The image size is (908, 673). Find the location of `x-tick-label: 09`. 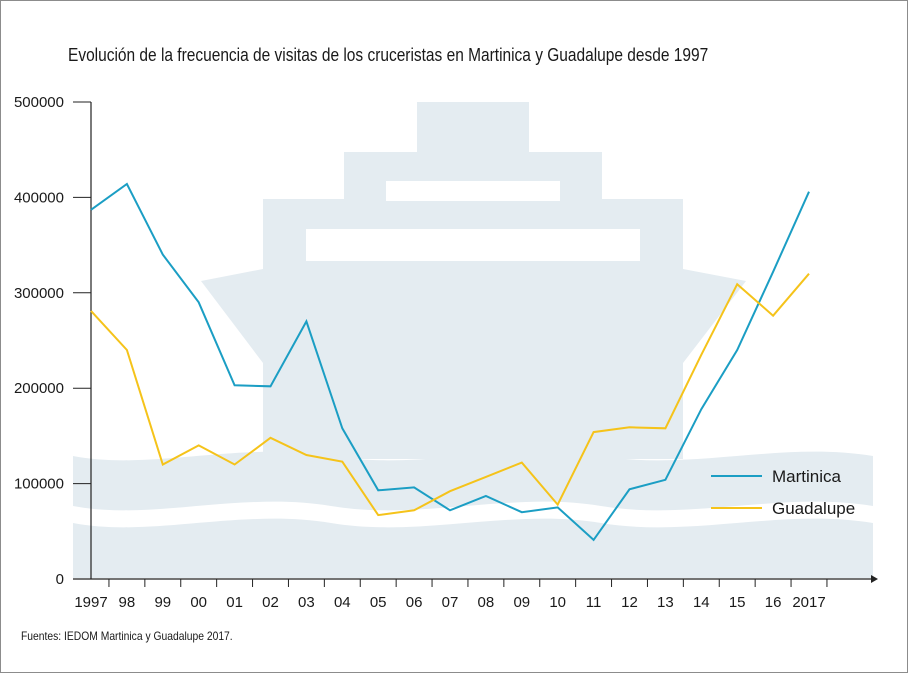

x-tick-label: 09 is located at coordinates (521, 602).